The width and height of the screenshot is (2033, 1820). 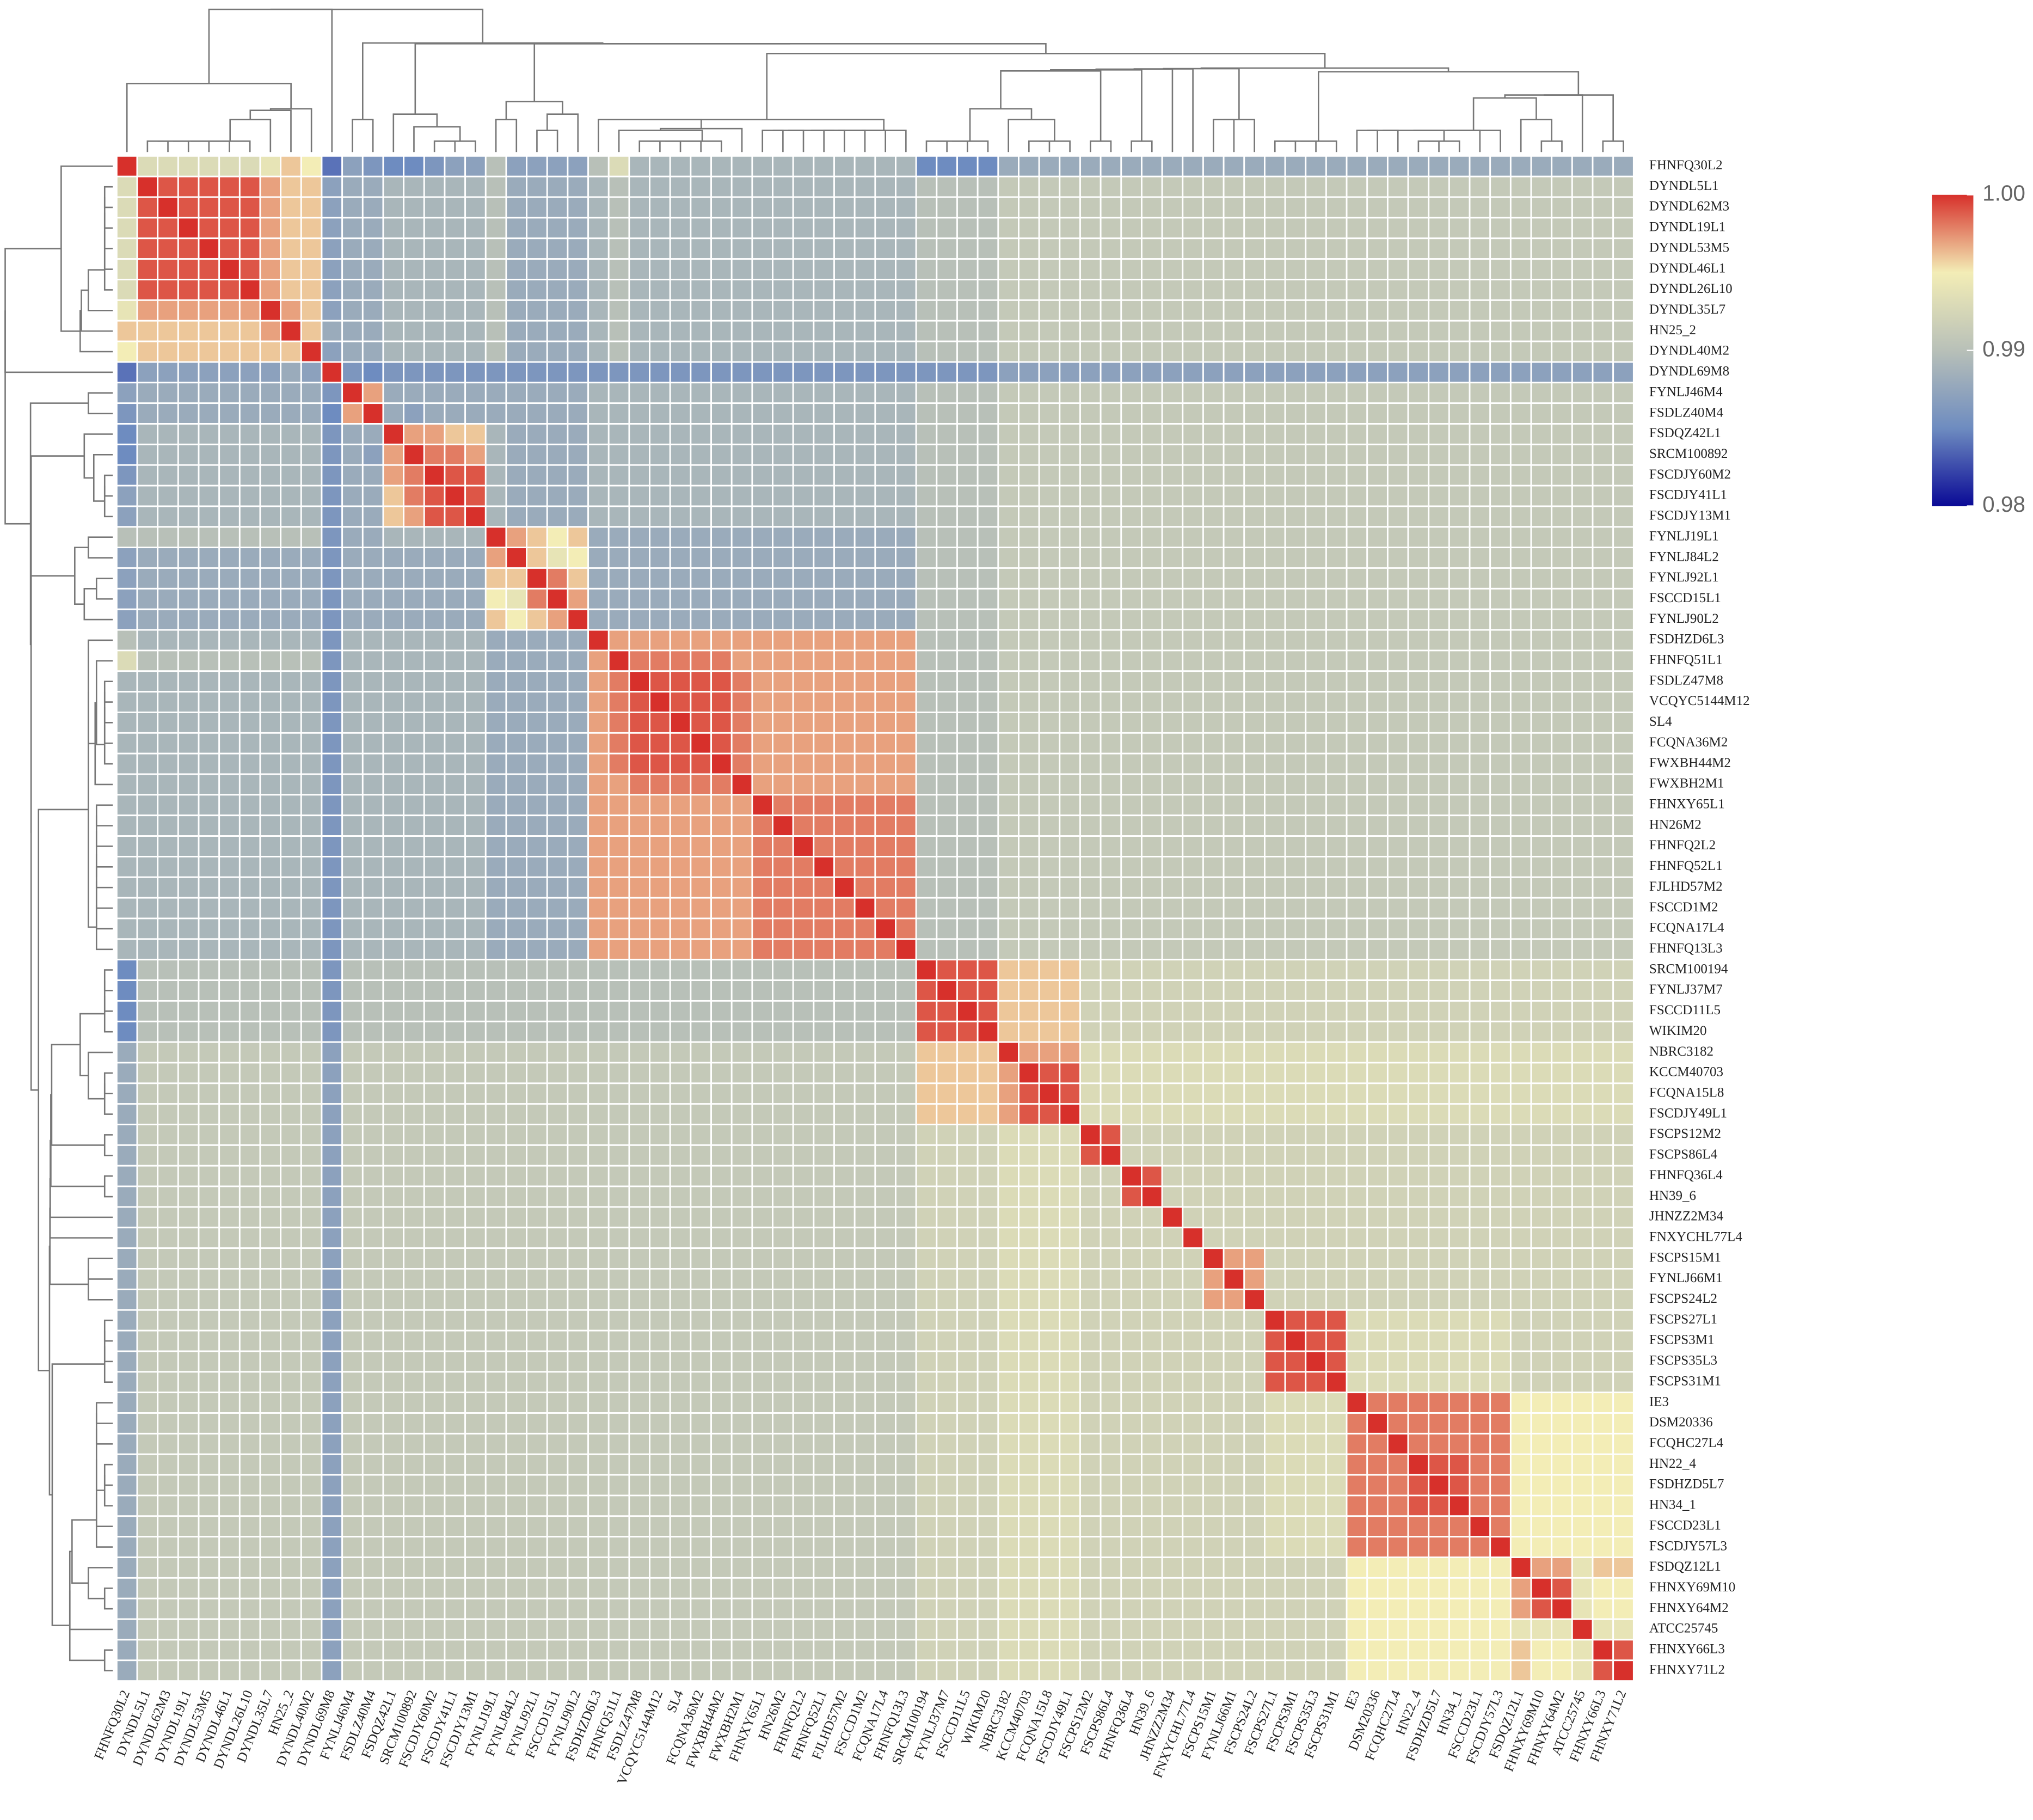 What do you see at coordinates (104, 1521) in the screenshot?
I see `row-dendrogram-link` at bounding box center [104, 1521].